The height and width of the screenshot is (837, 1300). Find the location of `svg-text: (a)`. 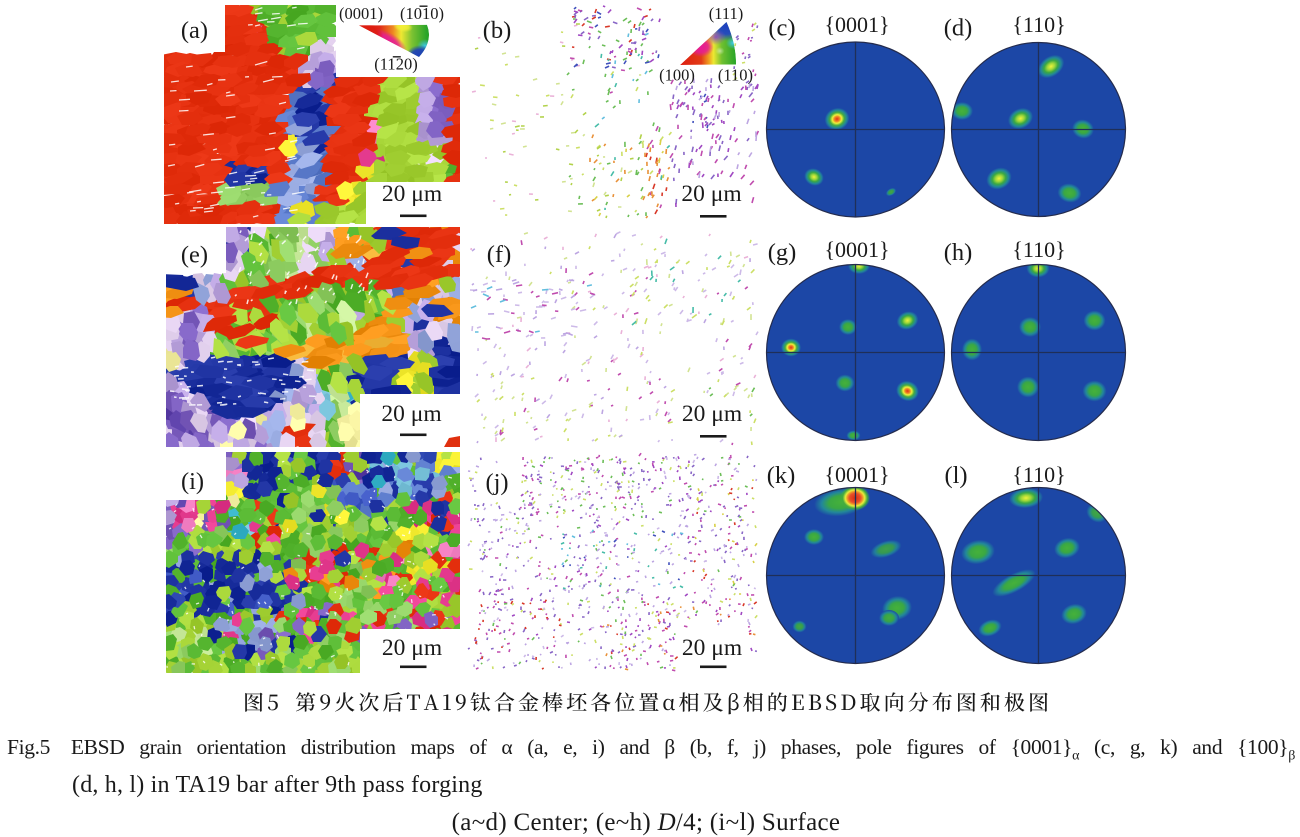

svg-text: (a) is located at coordinates (194, 30).